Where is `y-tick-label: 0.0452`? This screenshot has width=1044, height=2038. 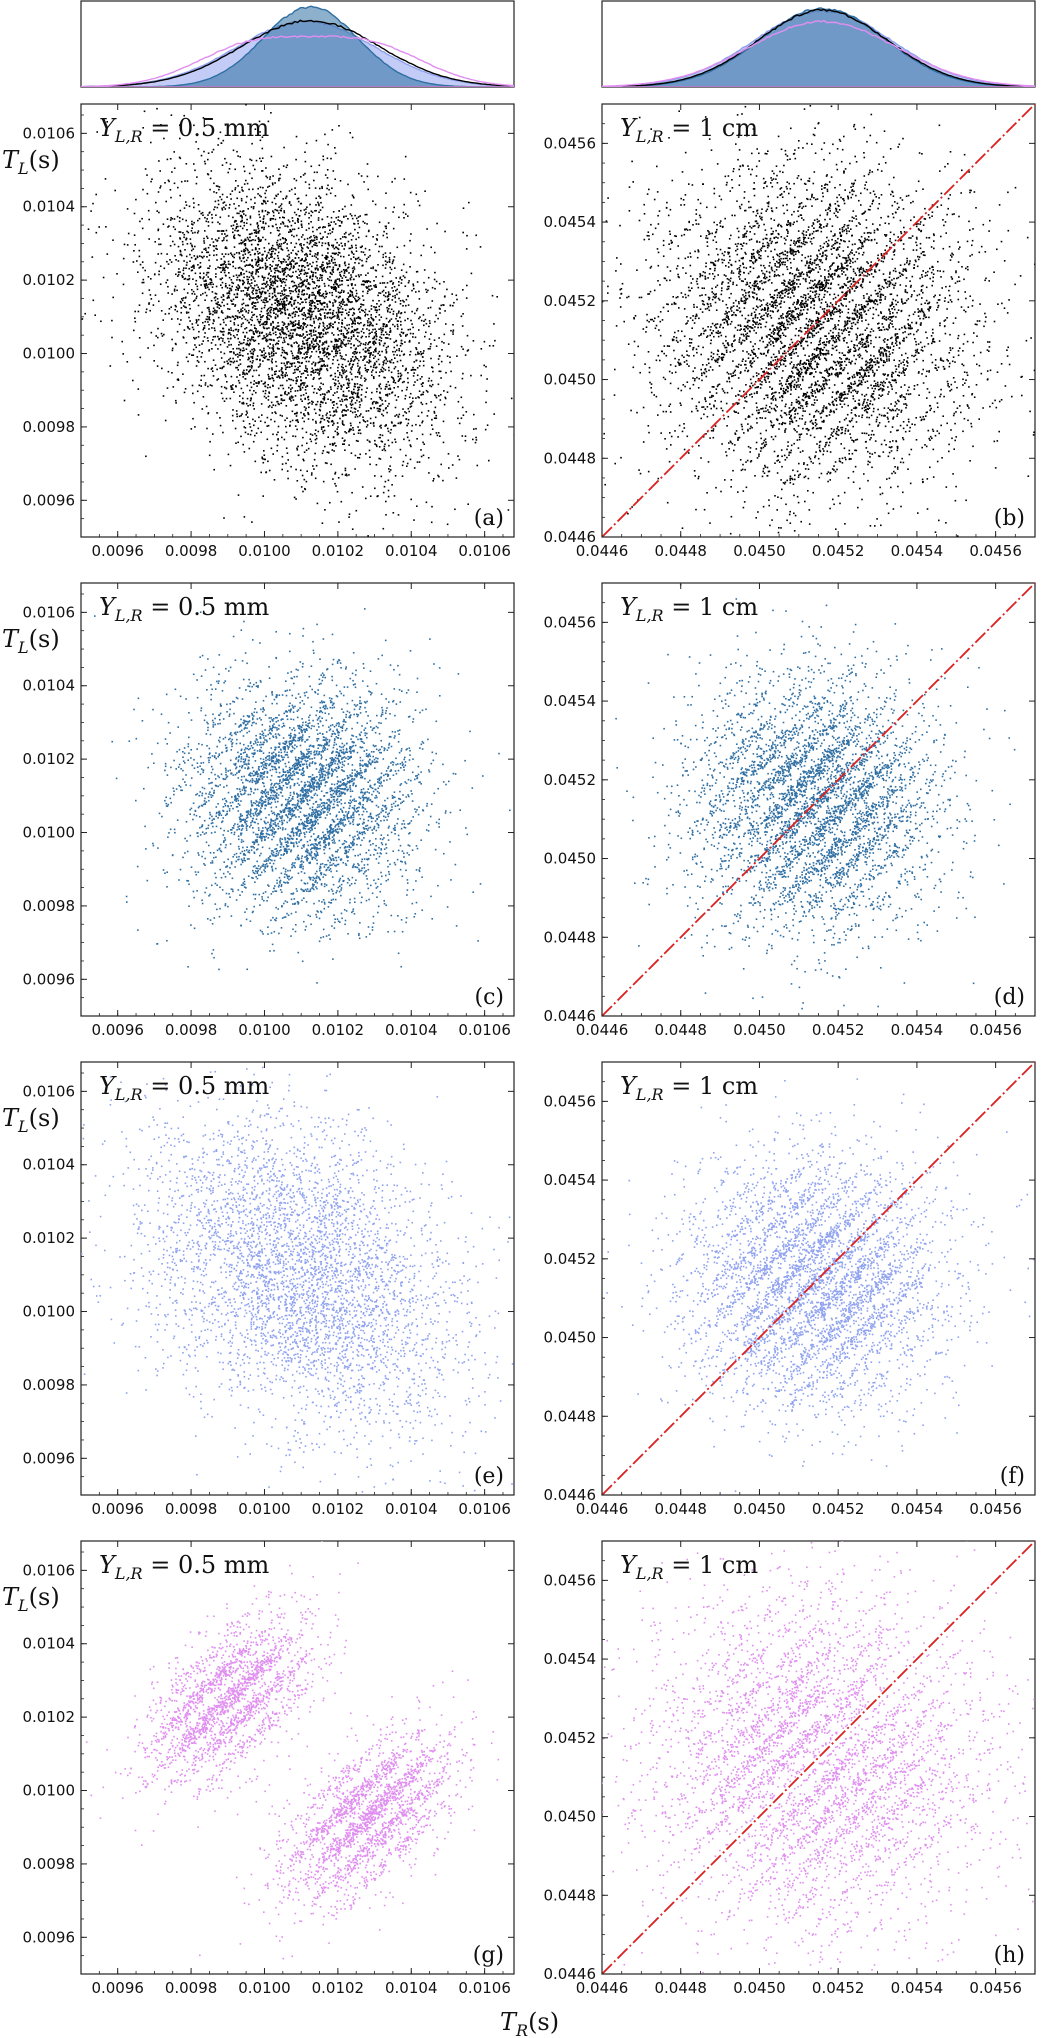
y-tick-label: 0.0452 is located at coordinates (570, 301).